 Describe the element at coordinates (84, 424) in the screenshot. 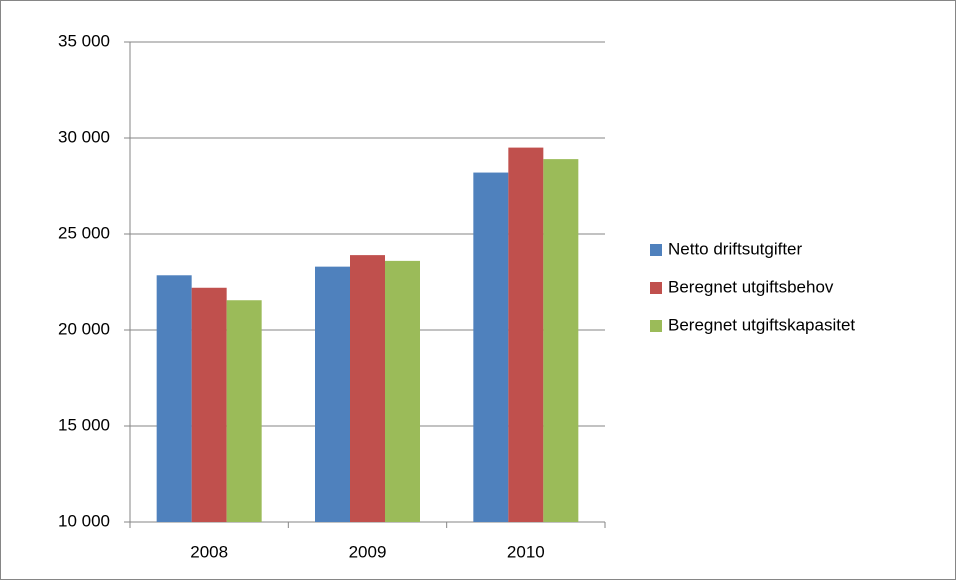

I see `y-tick-label: 15 000` at that location.